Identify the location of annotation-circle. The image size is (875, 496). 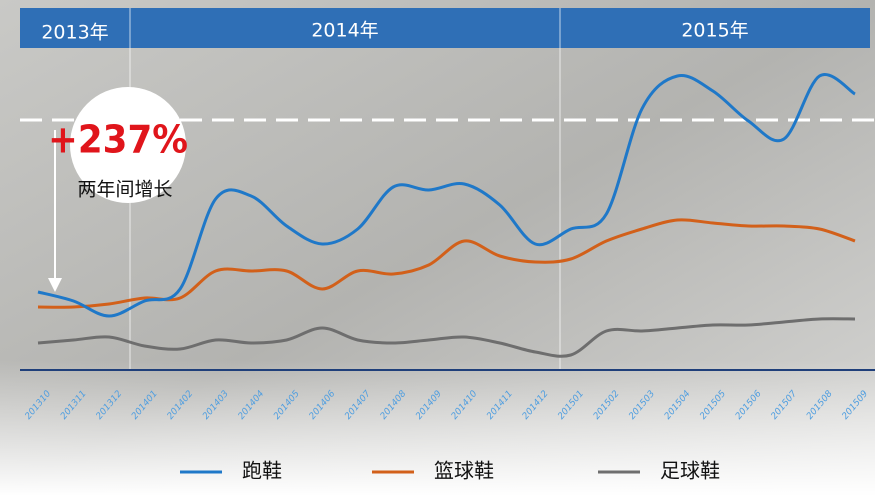
(128, 145).